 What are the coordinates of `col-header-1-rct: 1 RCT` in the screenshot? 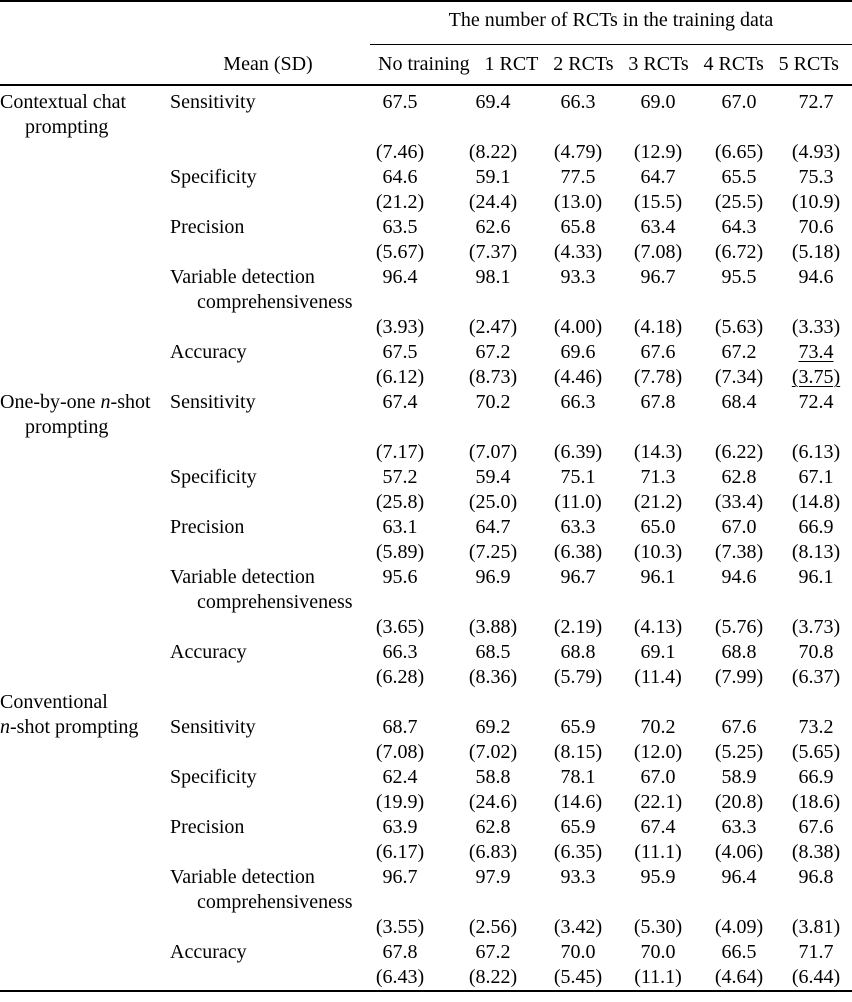 It's located at (511, 64).